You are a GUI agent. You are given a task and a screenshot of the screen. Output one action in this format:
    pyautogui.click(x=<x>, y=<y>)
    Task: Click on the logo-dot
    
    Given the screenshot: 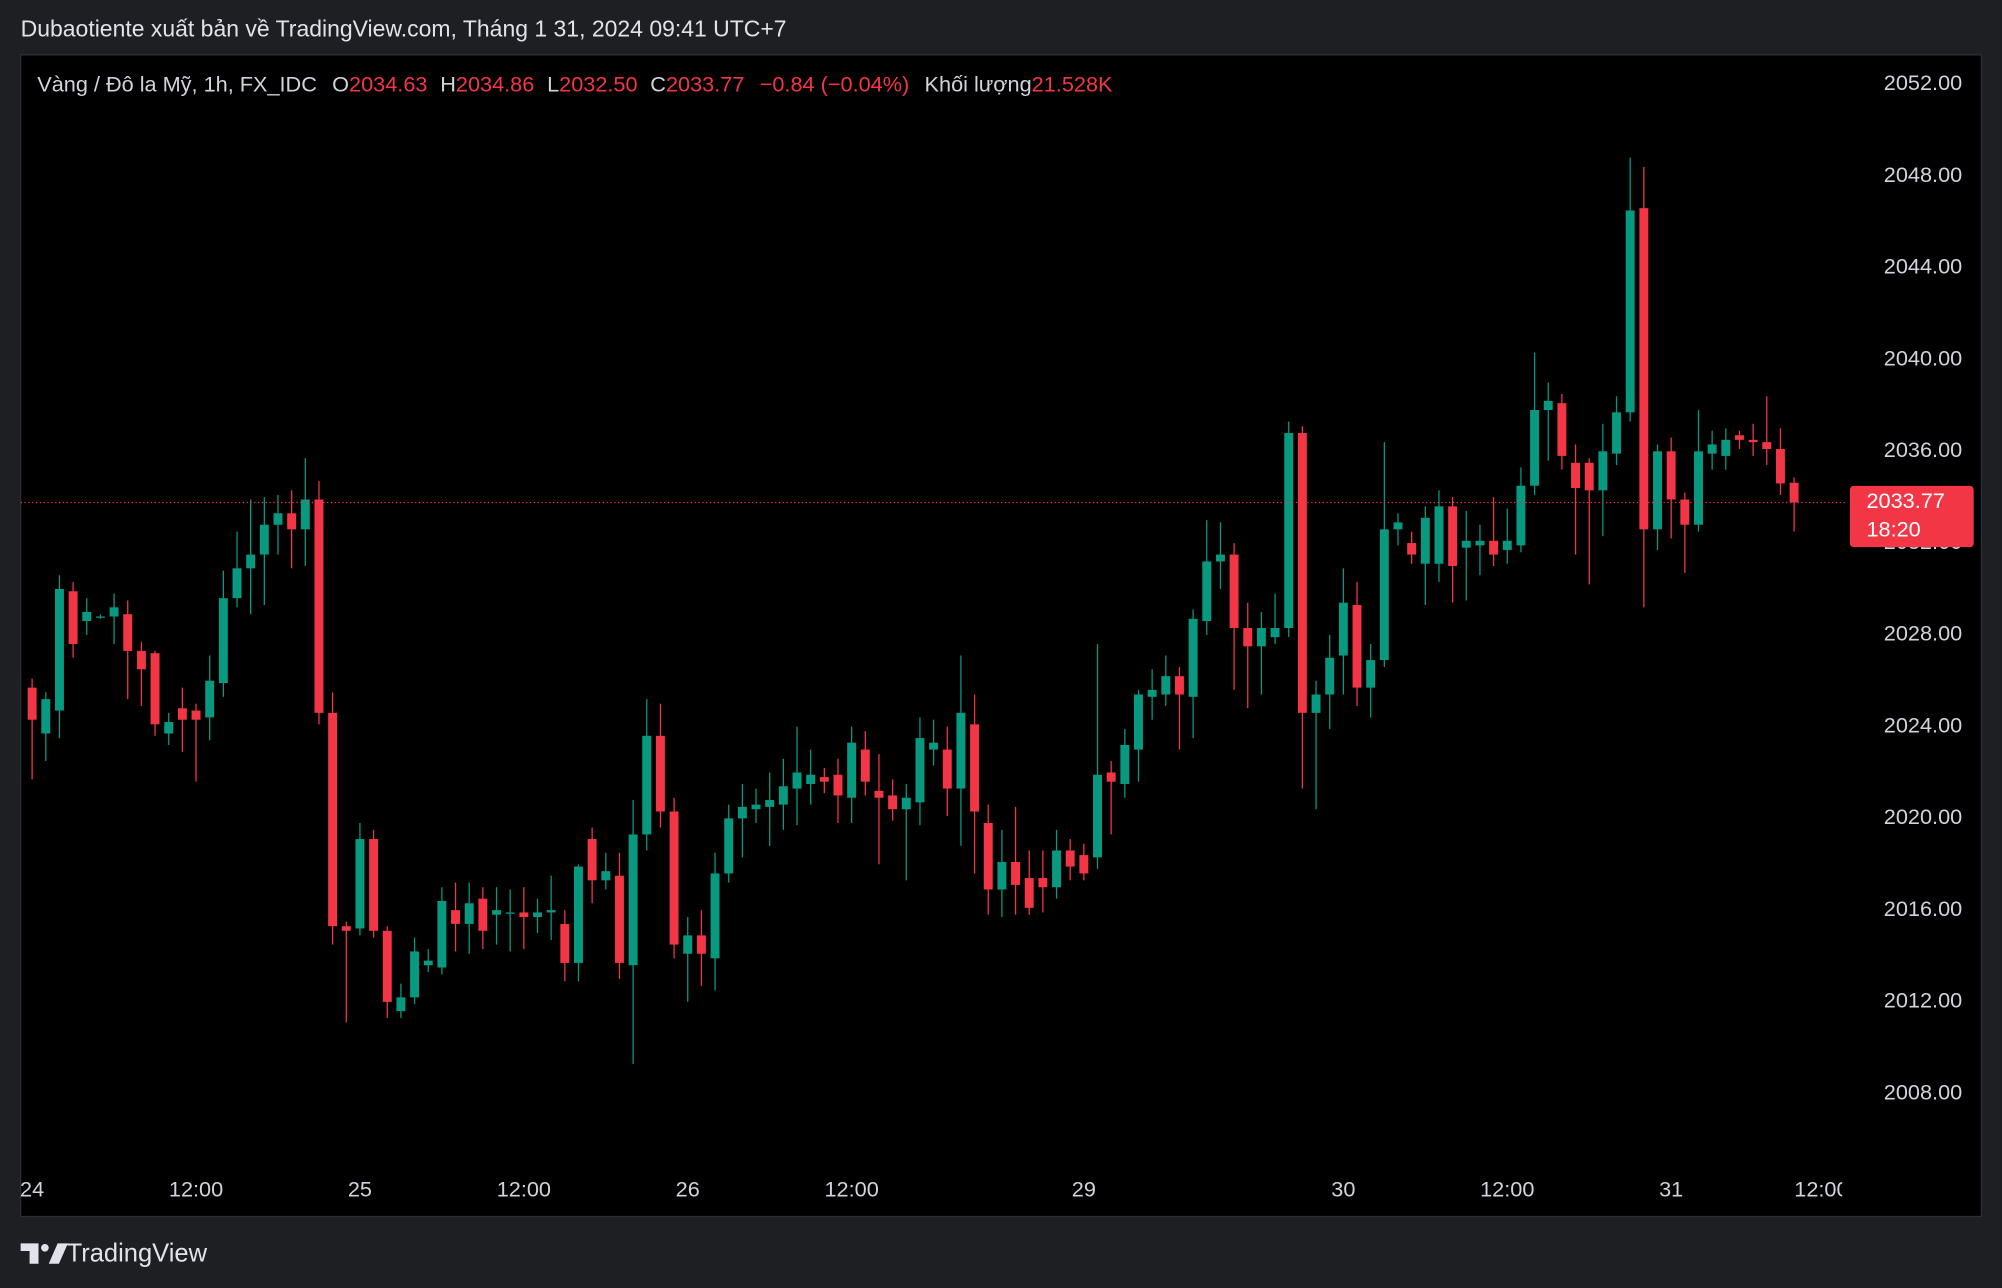 What is the action you would take?
    pyautogui.click(x=45, y=1247)
    